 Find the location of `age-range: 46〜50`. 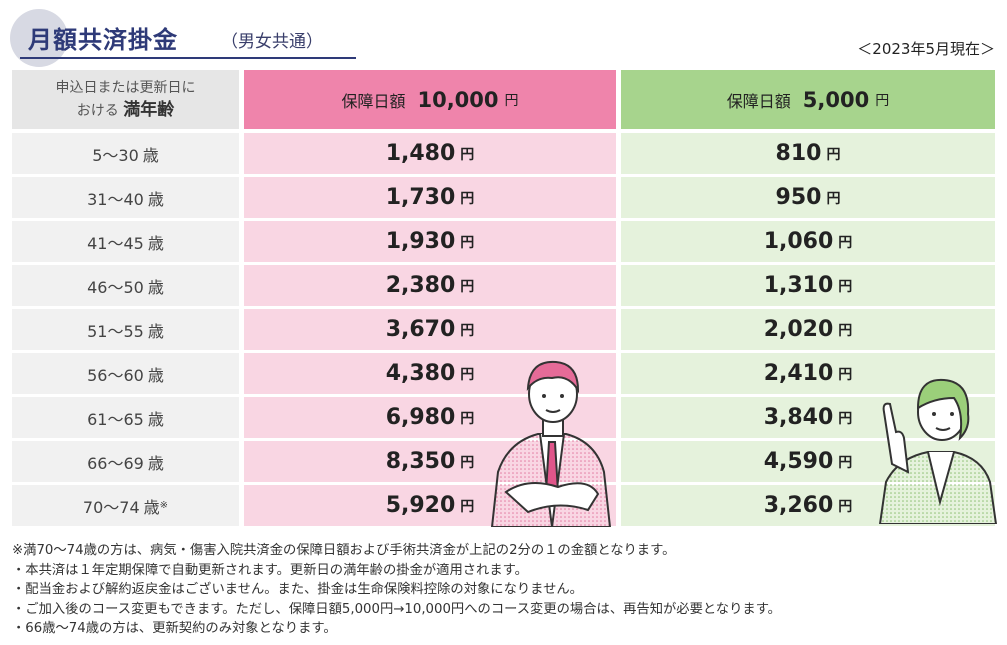

age-range: 46〜50 is located at coordinates (115, 287).